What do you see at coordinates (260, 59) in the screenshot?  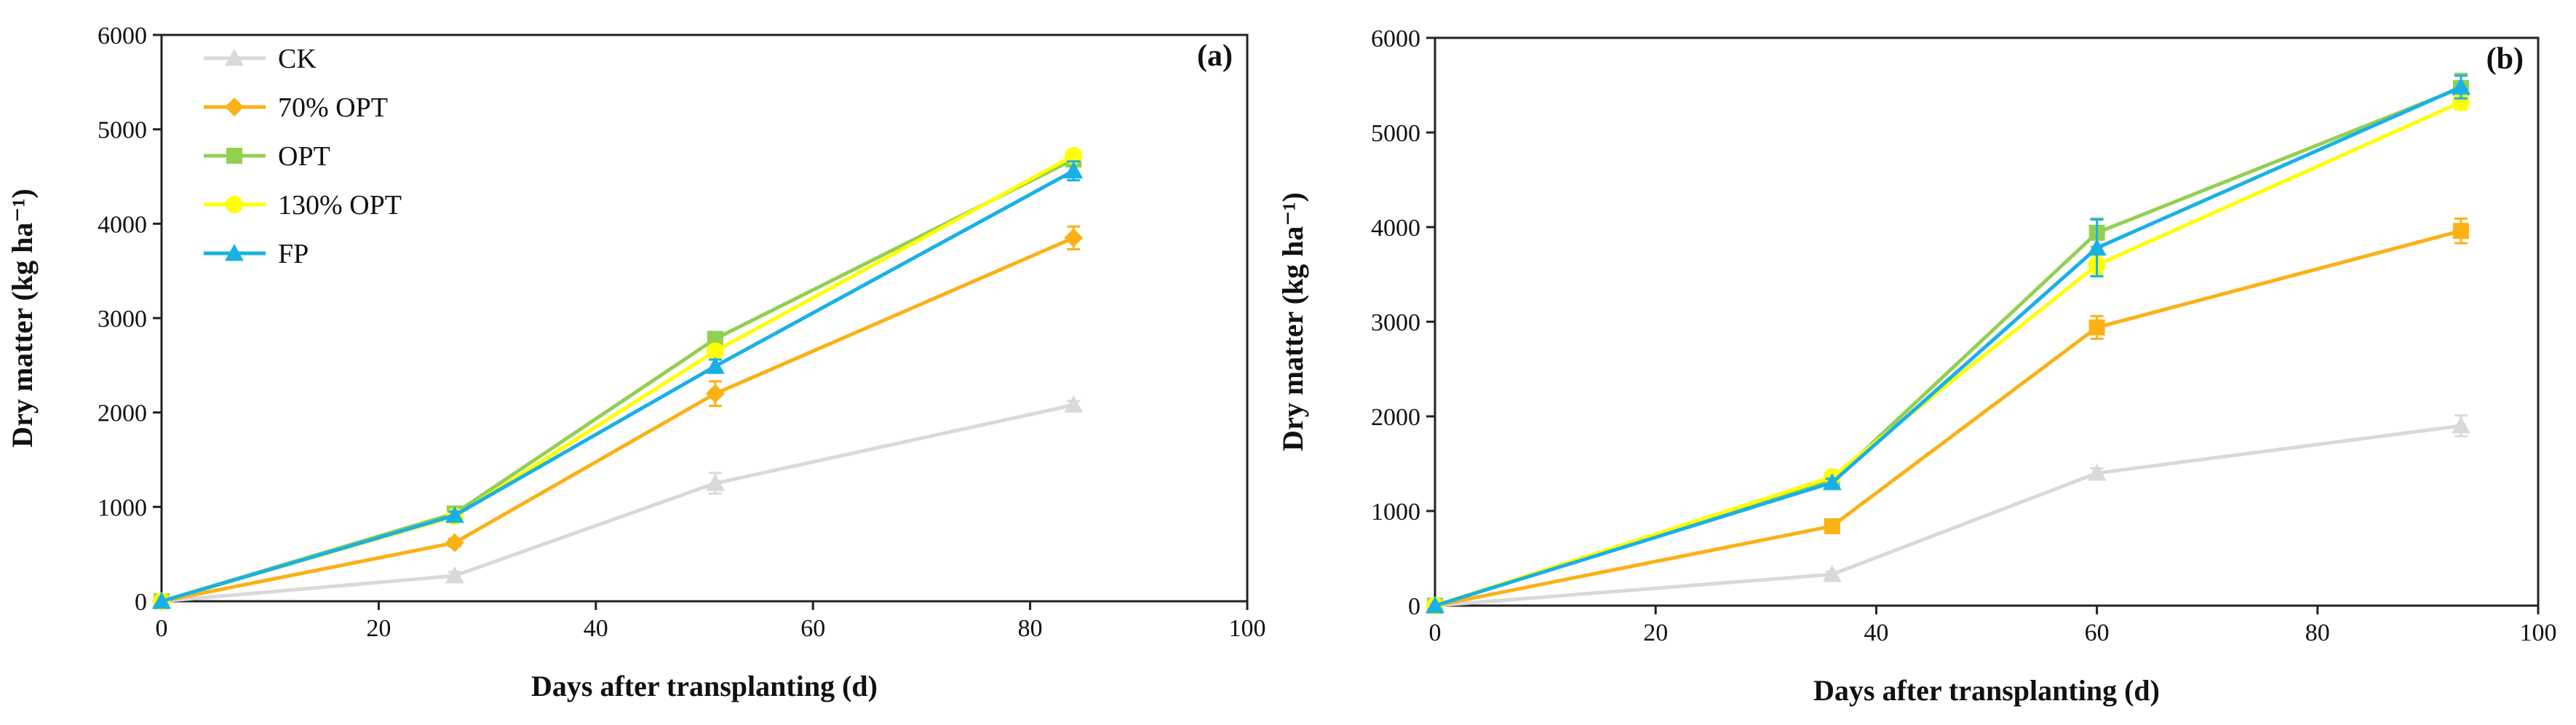 I see `legend-item-ck: CK` at bounding box center [260, 59].